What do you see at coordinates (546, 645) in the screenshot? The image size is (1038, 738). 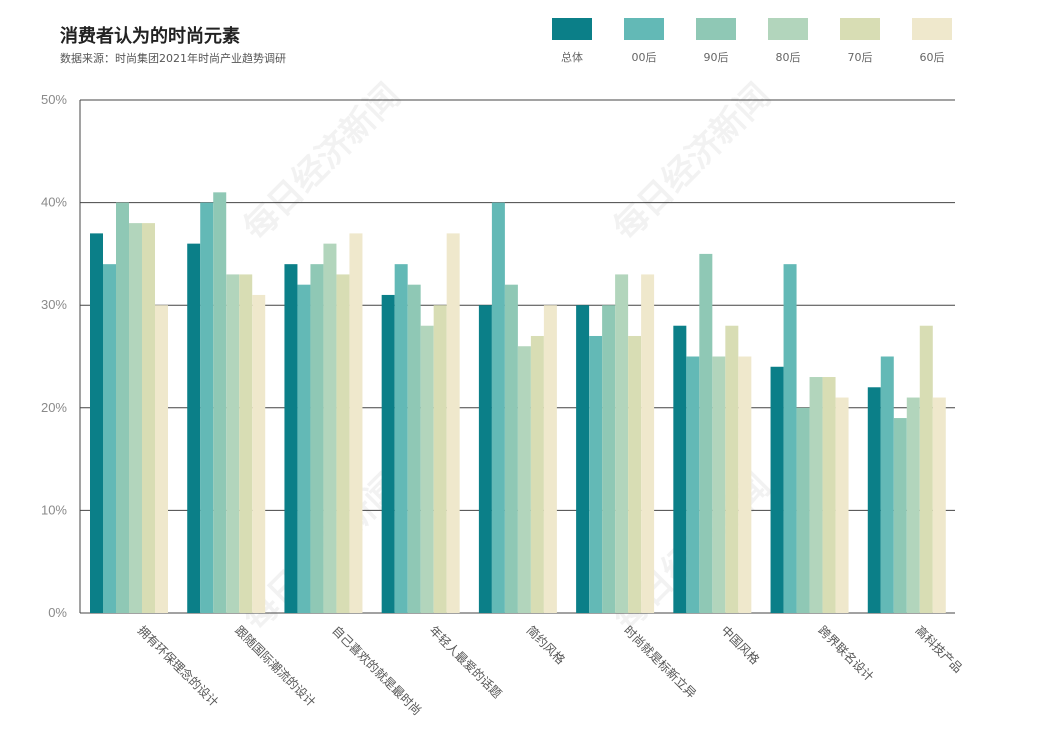 I see `x-tick-label: 简约风格` at bounding box center [546, 645].